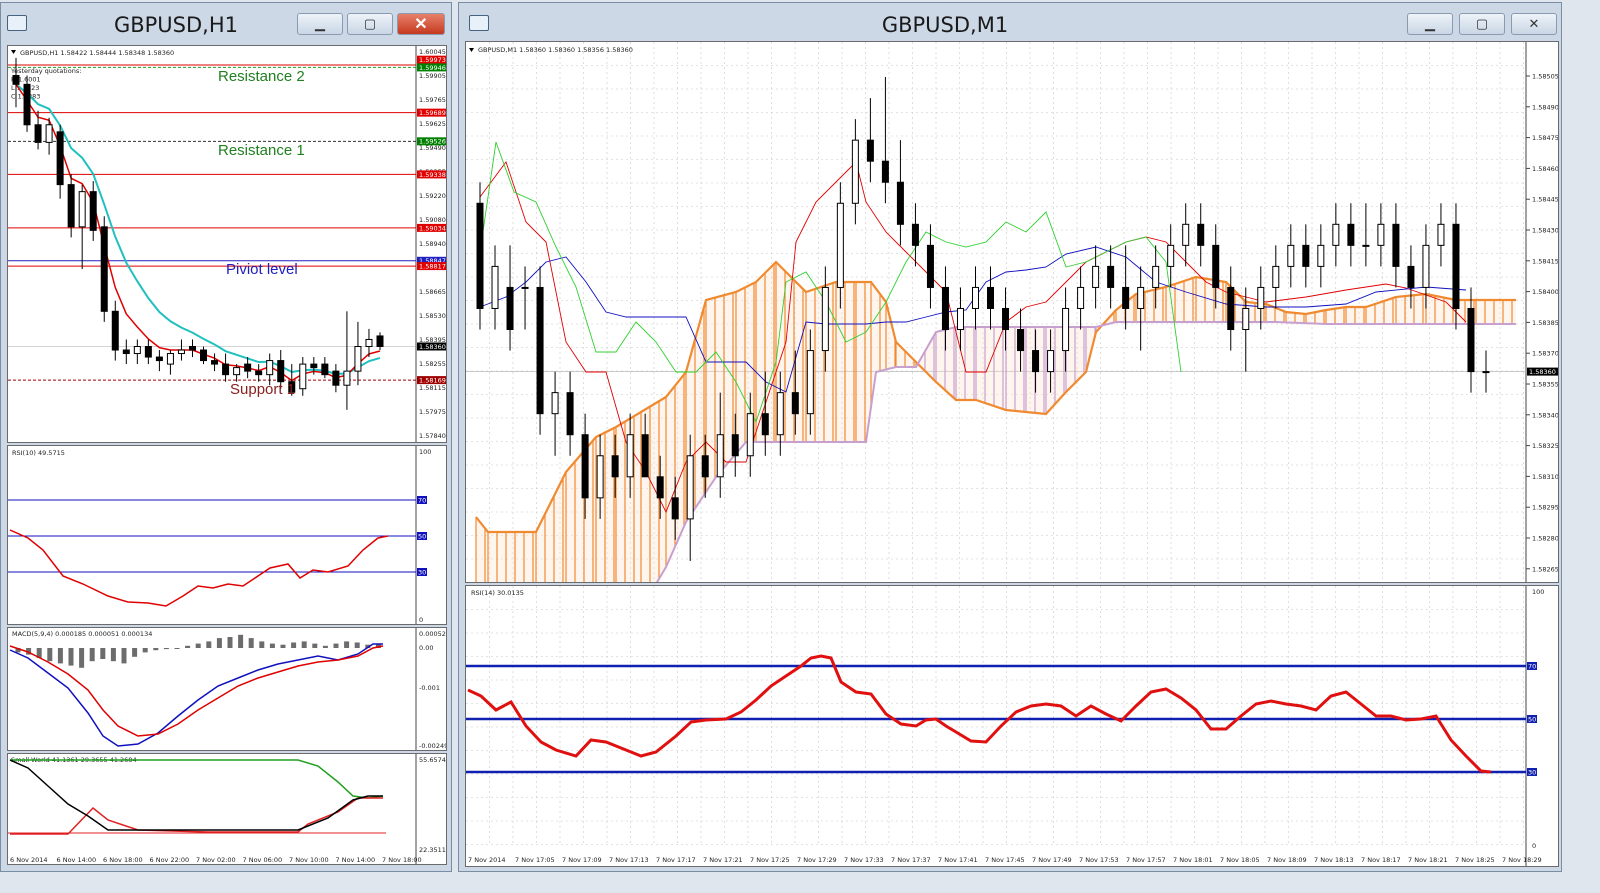 The width and height of the screenshot is (1600, 893). I want to click on time-axis-label: 7 Nov 18:21, so click(1428, 860).